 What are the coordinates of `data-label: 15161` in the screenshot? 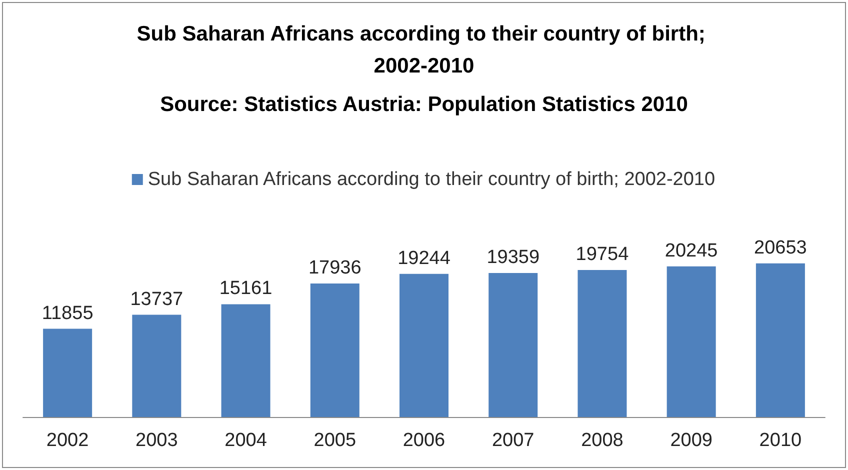 It's located at (245, 289).